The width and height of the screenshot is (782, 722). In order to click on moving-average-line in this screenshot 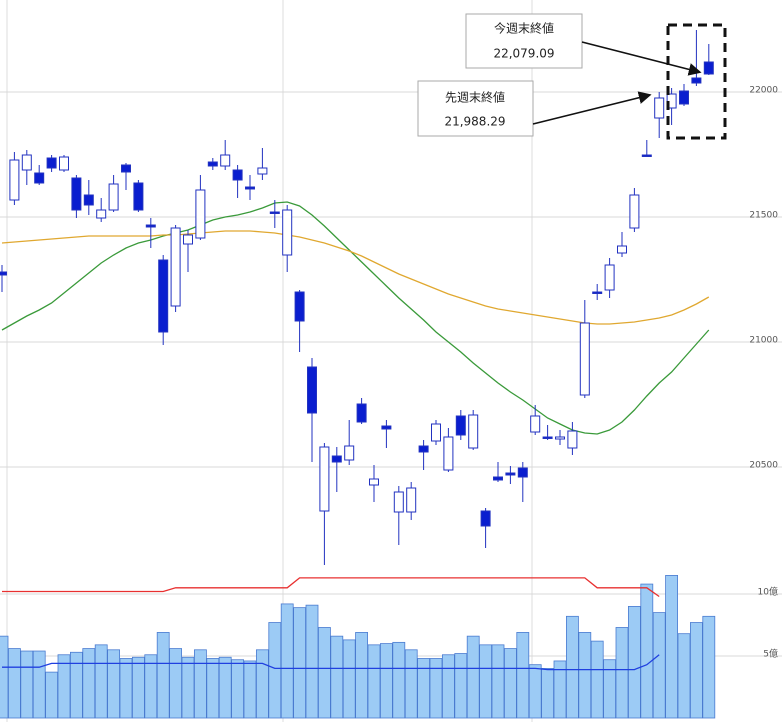, I will do `click(355, 277)`.